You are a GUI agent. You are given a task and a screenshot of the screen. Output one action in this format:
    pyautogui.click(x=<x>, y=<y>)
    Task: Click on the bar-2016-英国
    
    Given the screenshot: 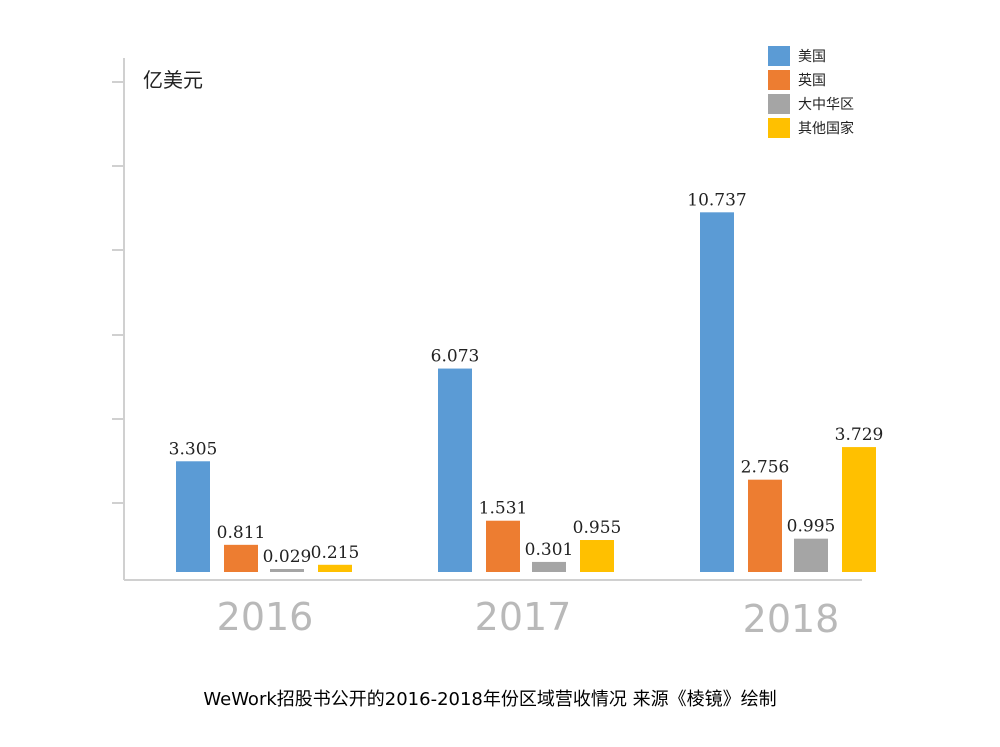 What is the action you would take?
    pyautogui.click(x=241, y=558)
    